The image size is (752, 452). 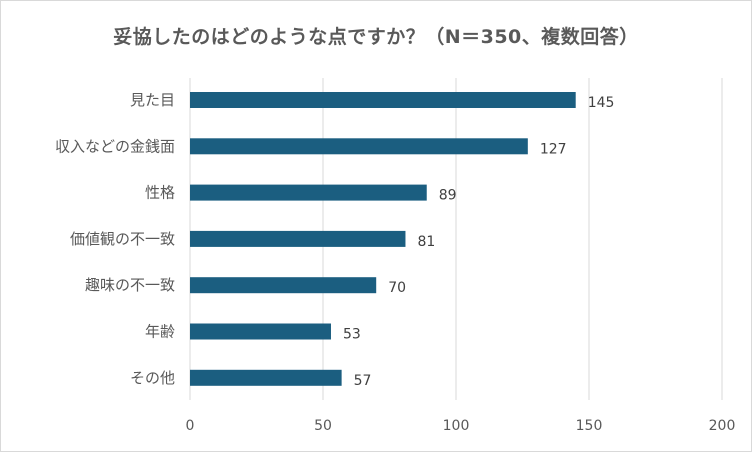 What do you see at coordinates (363, 381) in the screenshot?
I see `data-label: 57` at bounding box center [363, 381].